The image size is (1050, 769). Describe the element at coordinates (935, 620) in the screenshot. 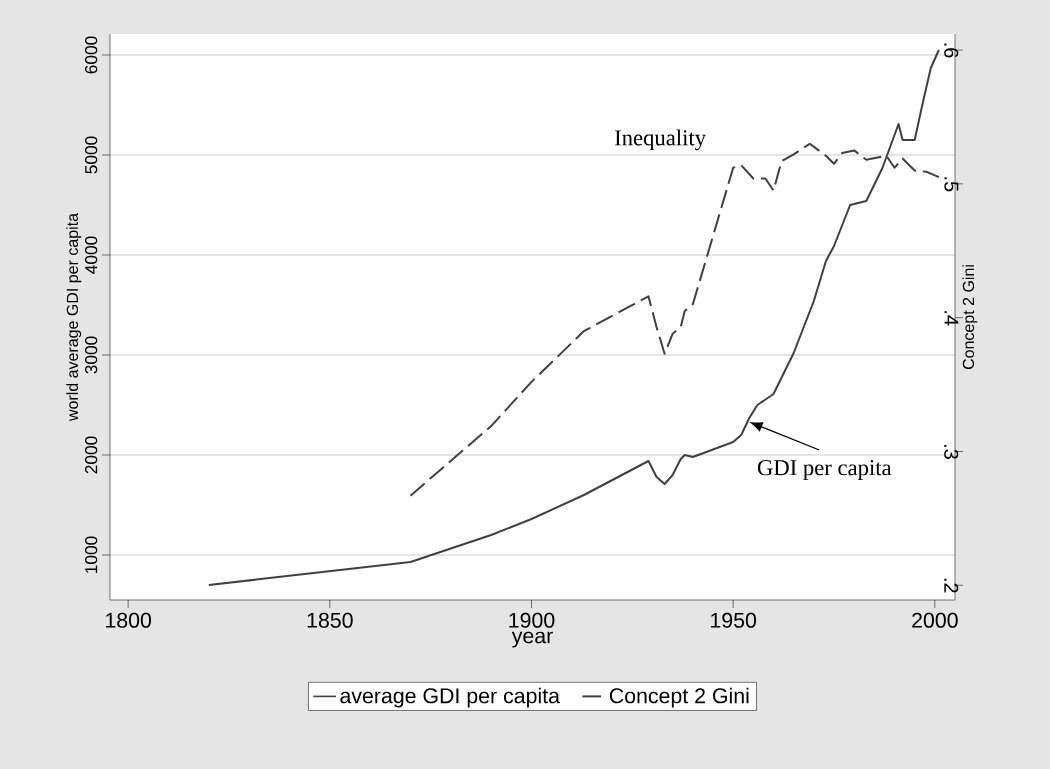

I see `x-tick-label: 2000` at that location.